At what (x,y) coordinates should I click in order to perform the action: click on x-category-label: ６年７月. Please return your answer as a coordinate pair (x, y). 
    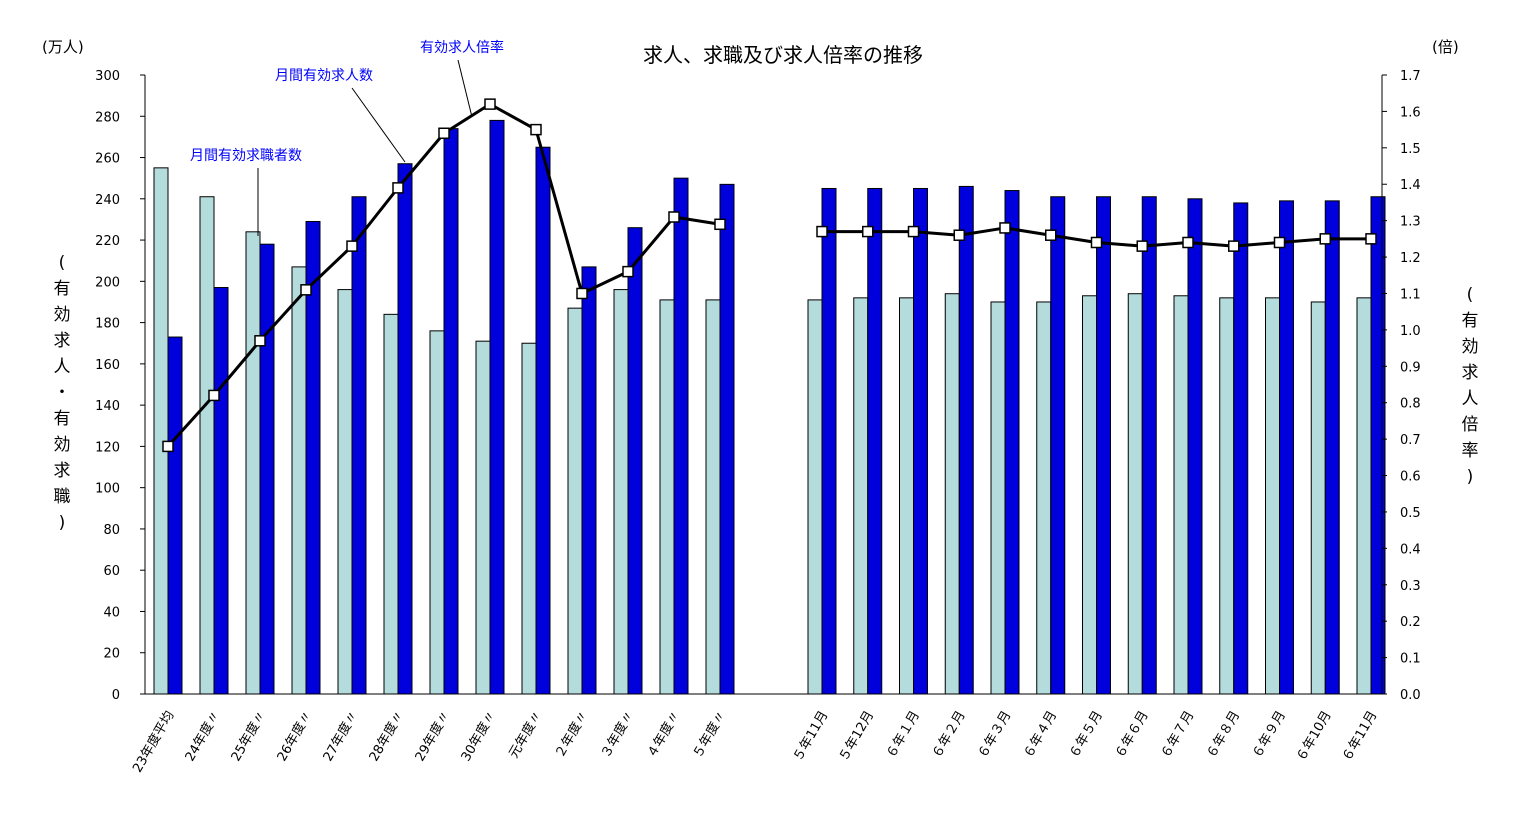
    Looking at the image, I should click on (1177, 735).